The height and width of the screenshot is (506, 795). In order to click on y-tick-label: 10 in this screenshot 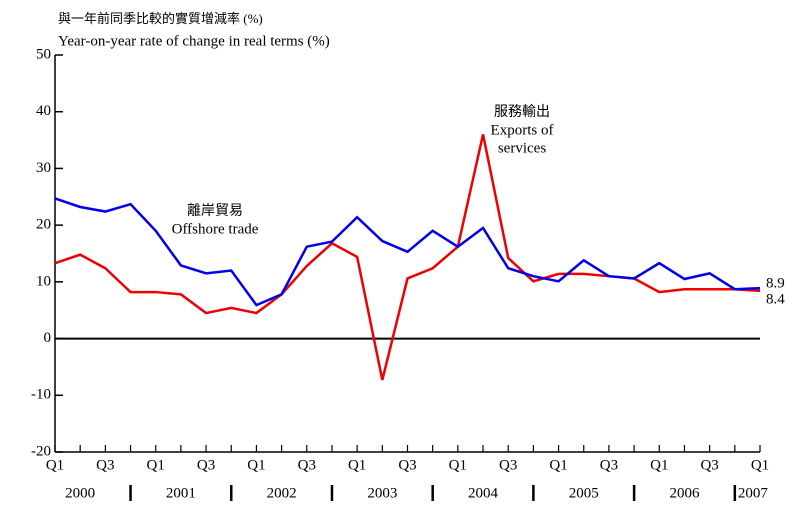, I will do `click(43, 281)`.